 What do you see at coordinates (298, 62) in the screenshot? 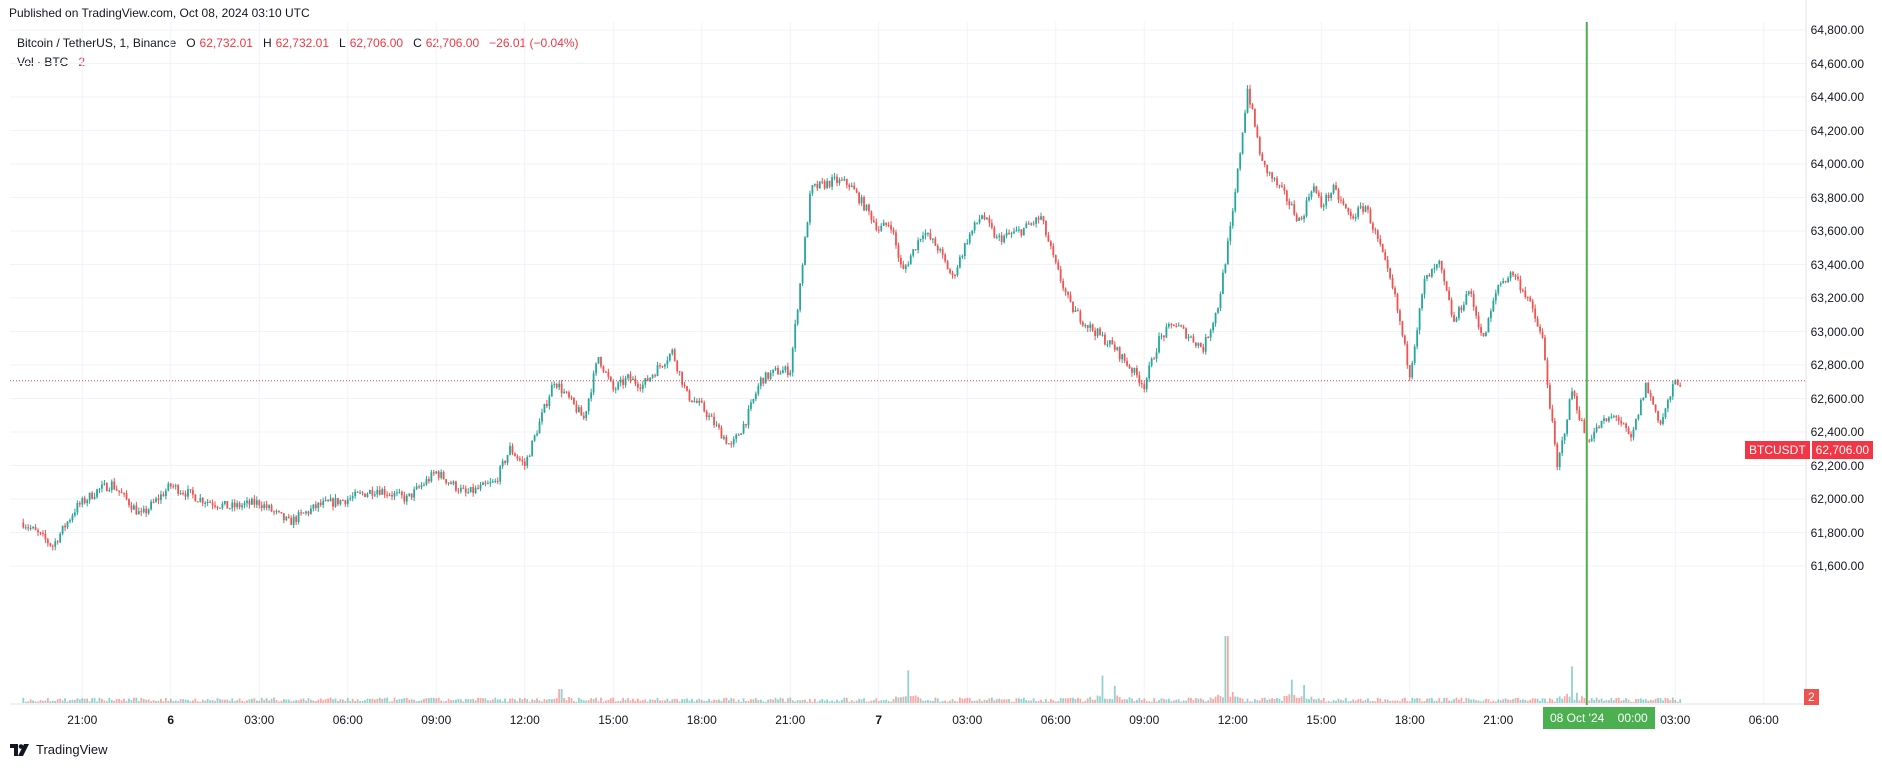
I see `legend-volume-row: Vol · BTC 2` at bounding box center [298, 62].